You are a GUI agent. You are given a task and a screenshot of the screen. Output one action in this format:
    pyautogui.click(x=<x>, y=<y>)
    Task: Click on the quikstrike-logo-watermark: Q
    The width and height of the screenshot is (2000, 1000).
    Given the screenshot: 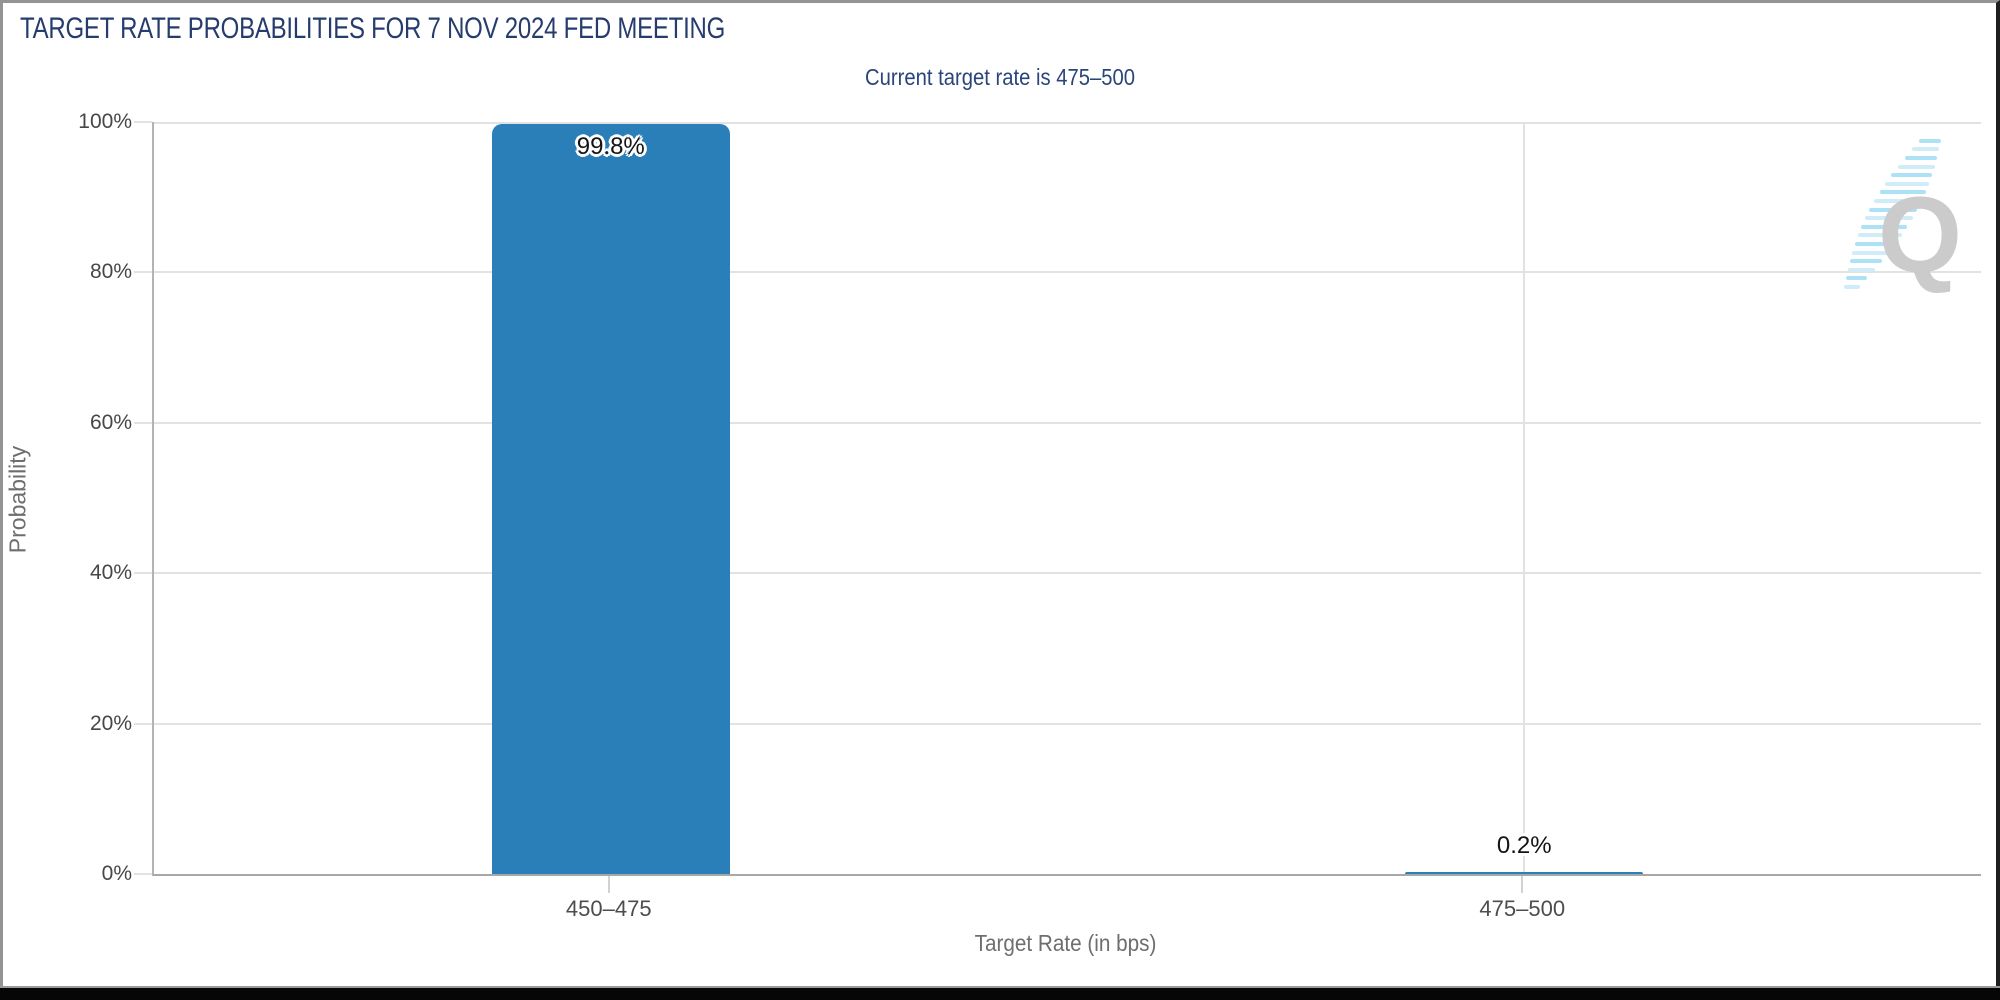 What is the action you would take?
    pyautogui.click(x=1903, y=209)
    